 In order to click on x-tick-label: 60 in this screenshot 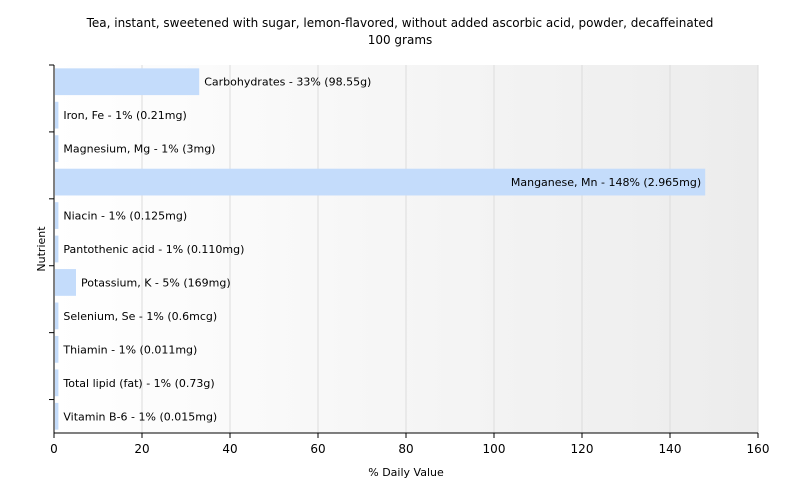, I will do `click(317, 449)`.